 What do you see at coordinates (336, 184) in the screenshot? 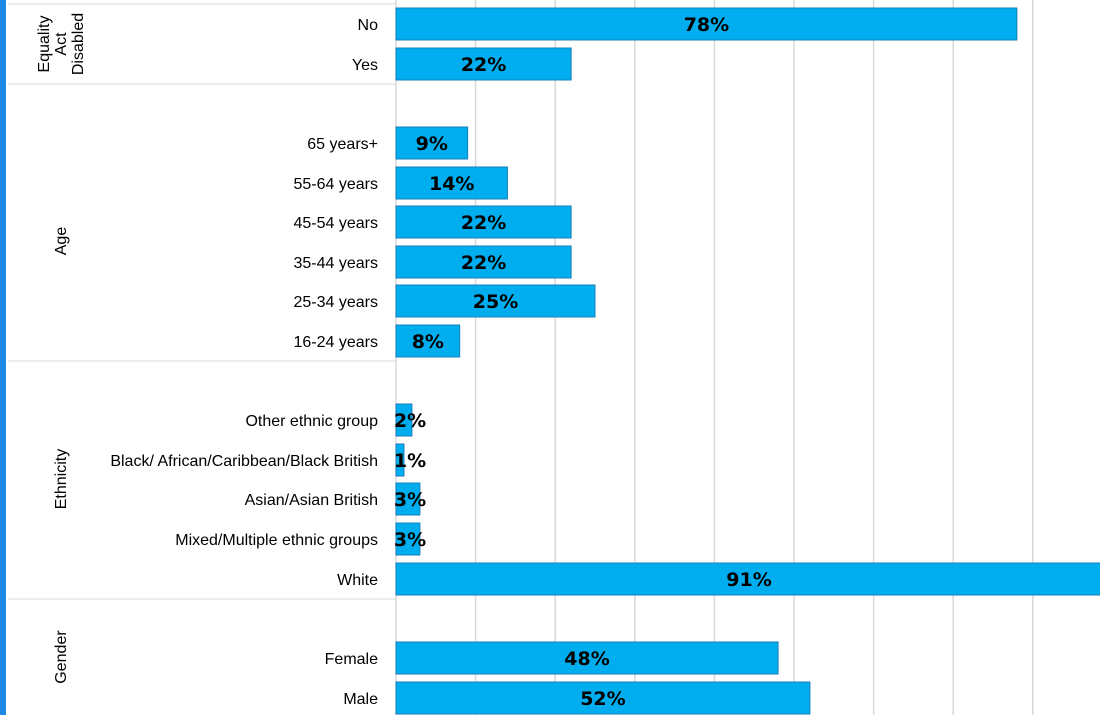
I see `category-label: 55-64 years` at bounding box center [336, 184].